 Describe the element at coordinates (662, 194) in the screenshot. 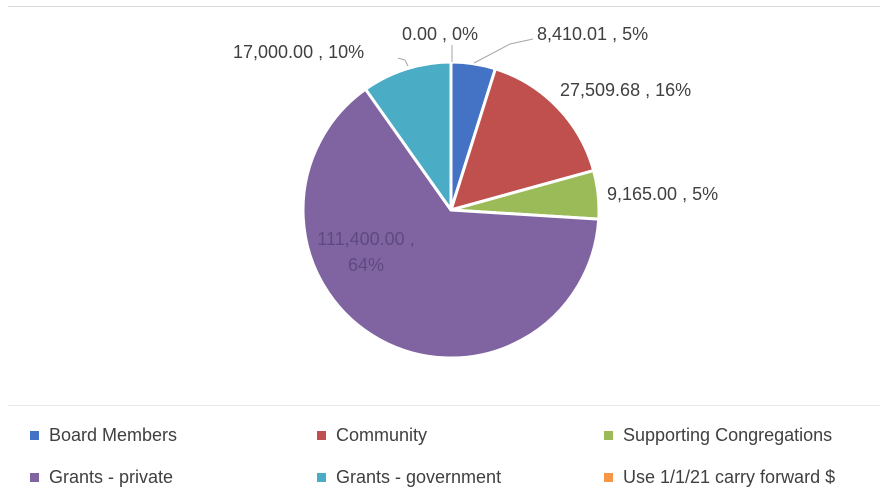

I see `data-label-3: 9,165.00 , 5%` at that location.